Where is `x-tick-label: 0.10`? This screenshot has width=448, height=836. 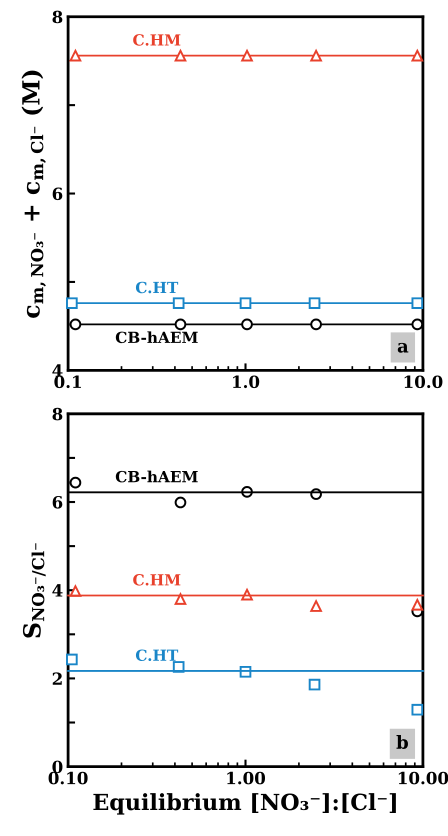 x-tick-label: 0.10 is located at coordinates (68, 778).